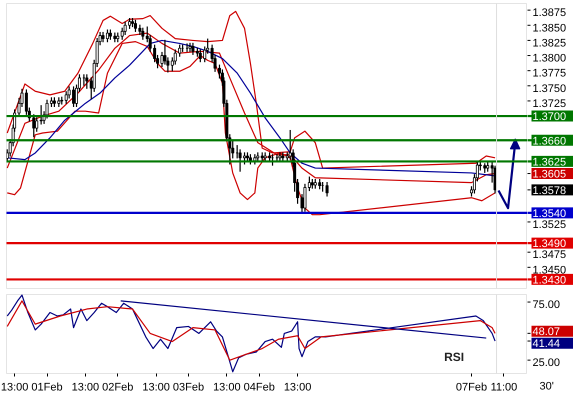 The height and width of the screenshot is (397, 573). I want to click on x-tick-label: 01Feb, so click(47, 388).